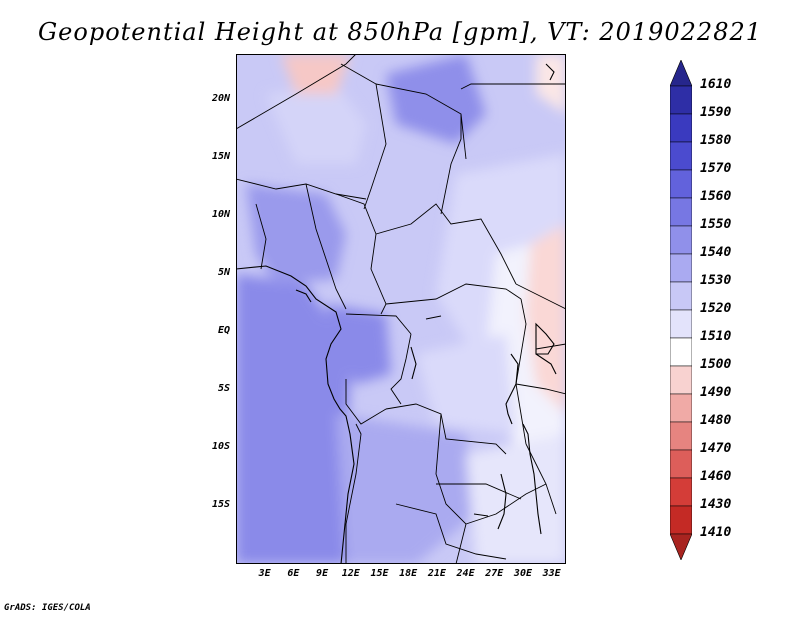 This screenshot has width=800, height=618. I want to click on colorbar-level-label: 1540, so click(716, 252).